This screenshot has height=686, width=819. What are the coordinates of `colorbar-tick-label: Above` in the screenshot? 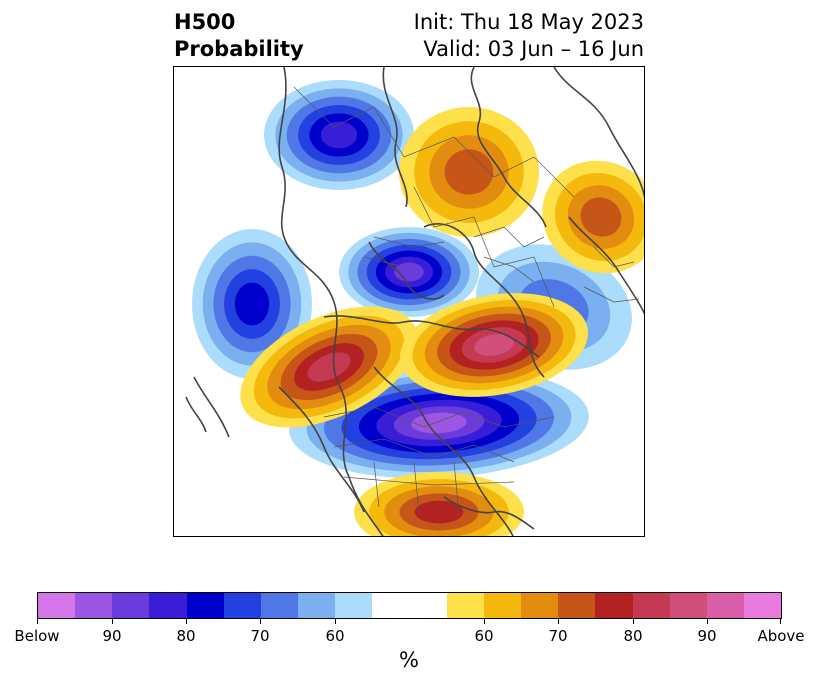 It's located at (781, 636).